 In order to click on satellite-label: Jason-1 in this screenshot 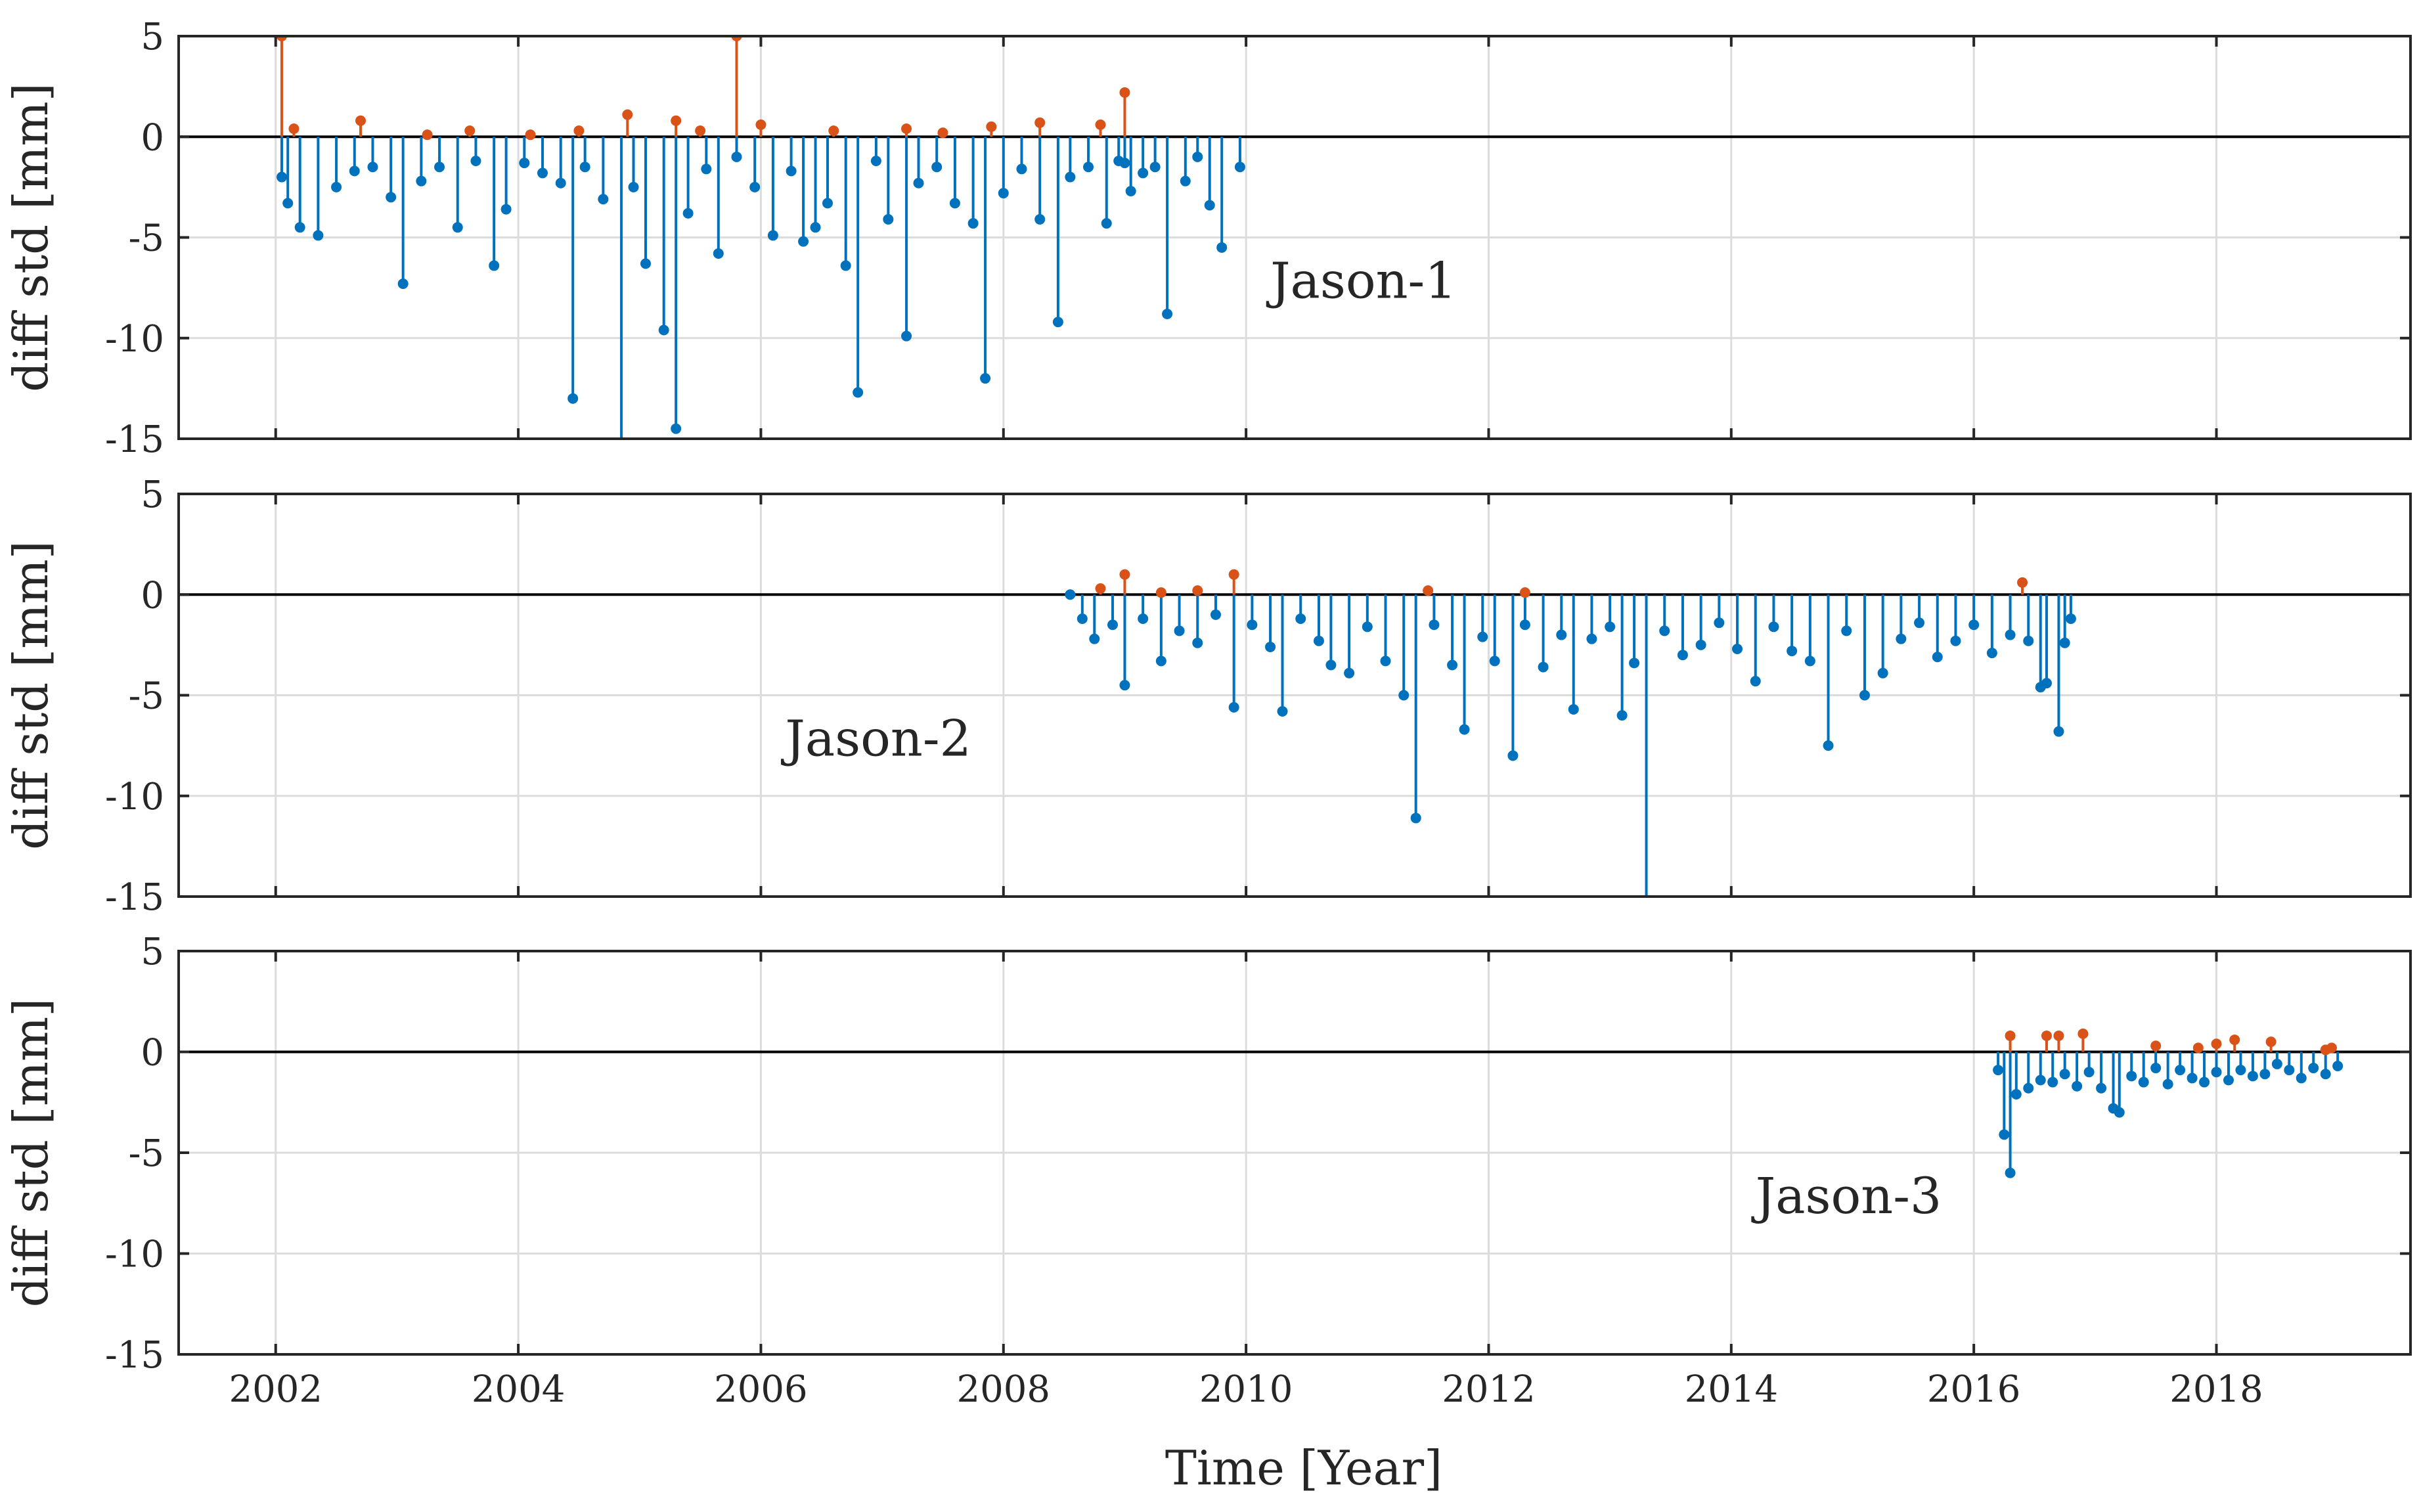, I will do `click(1361, 280)`.